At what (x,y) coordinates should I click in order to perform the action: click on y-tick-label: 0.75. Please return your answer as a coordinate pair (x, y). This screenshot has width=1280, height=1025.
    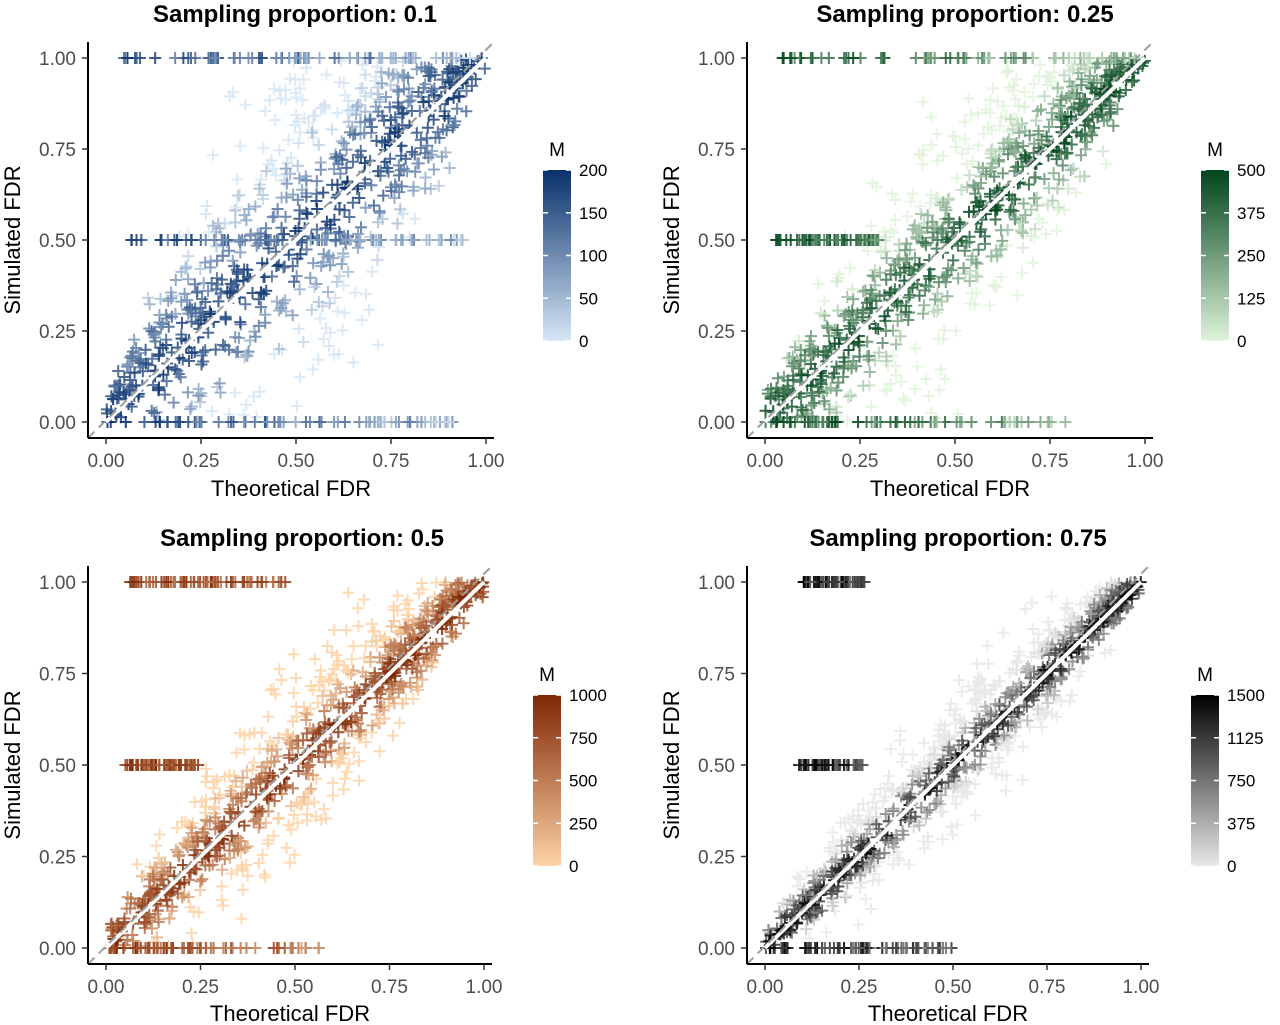
    Looking at the image, I should click on (57, 675).